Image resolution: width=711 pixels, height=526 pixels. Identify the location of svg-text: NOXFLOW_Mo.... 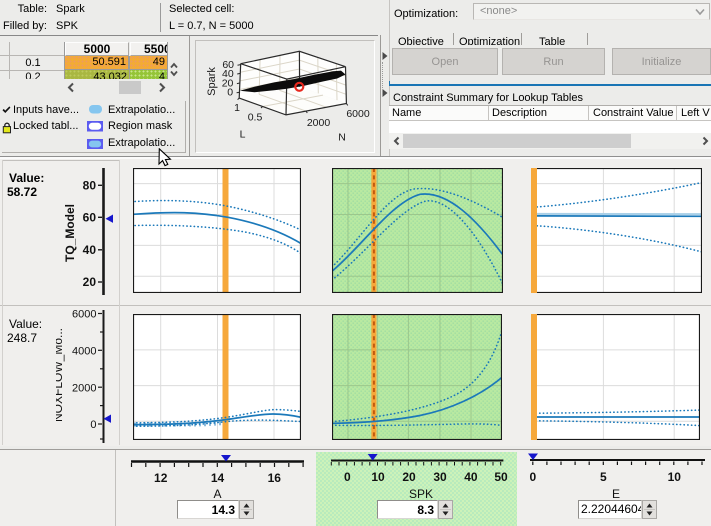
(60, 375).